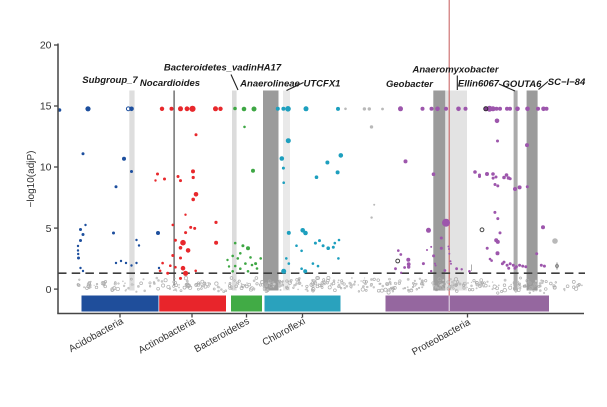 The height and width of the screenshot is (407, 607). Describe the element at coordinates (223, 68) in the screenshot. I see `svg-text: Bacteroidetes_vadinHA17` at that location.